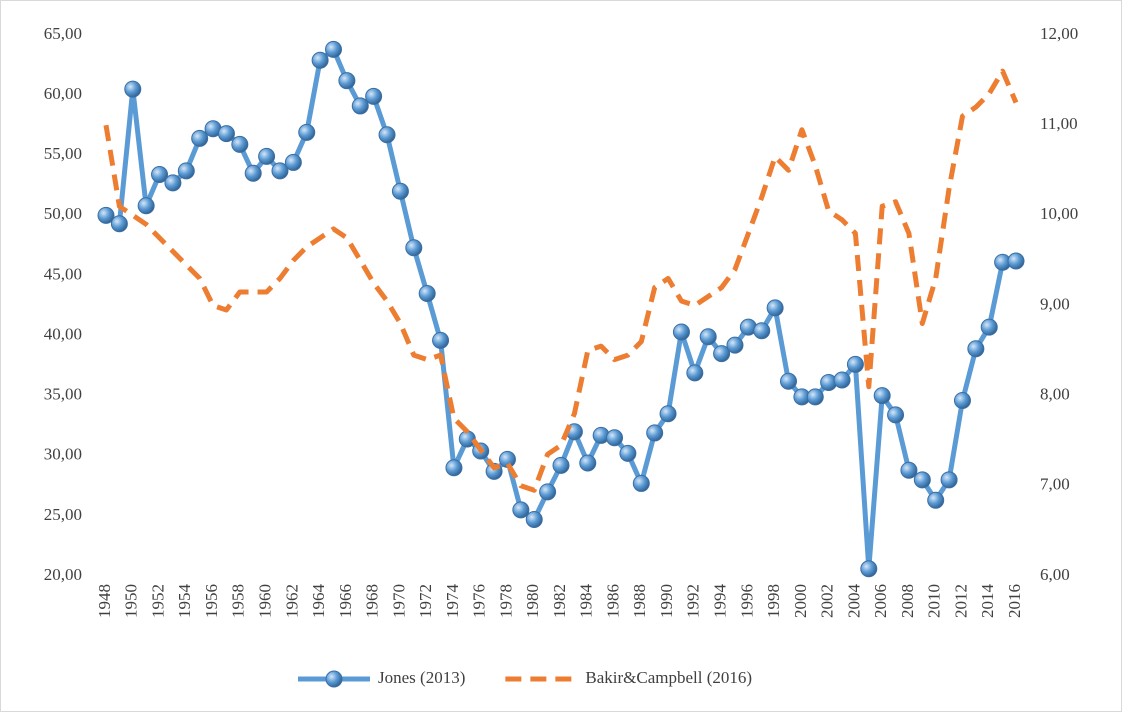 Image resolution: width=1123 pixels, height=713 pixels. What do you see at coordinates (880, 601) in the screenshot?
I see `x-tick-label: 2006` at bounding box center [880, 601].